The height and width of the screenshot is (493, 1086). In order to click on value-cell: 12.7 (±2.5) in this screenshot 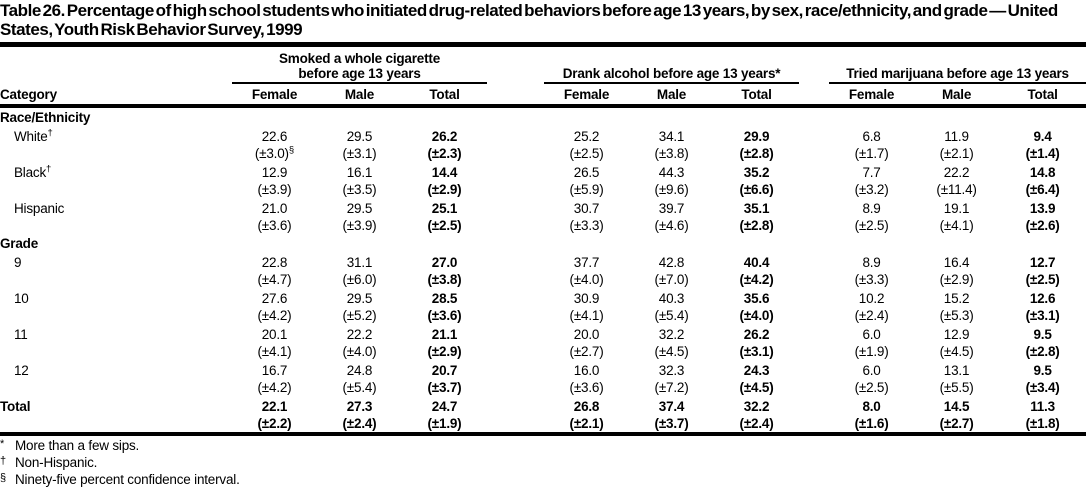, I will do `click(1042, 270)`.